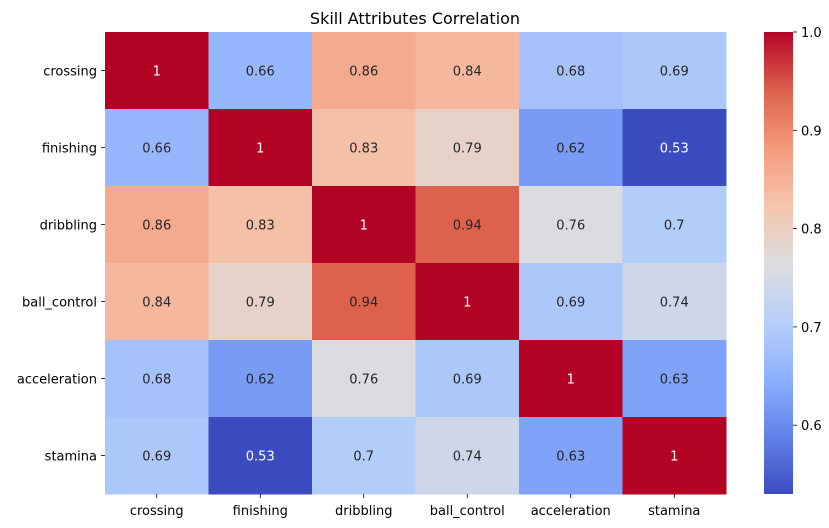 The height and width of the screenshot is (528, 829). I want to click on heatmap-cell-crossing-finishing, so click(260, 71).